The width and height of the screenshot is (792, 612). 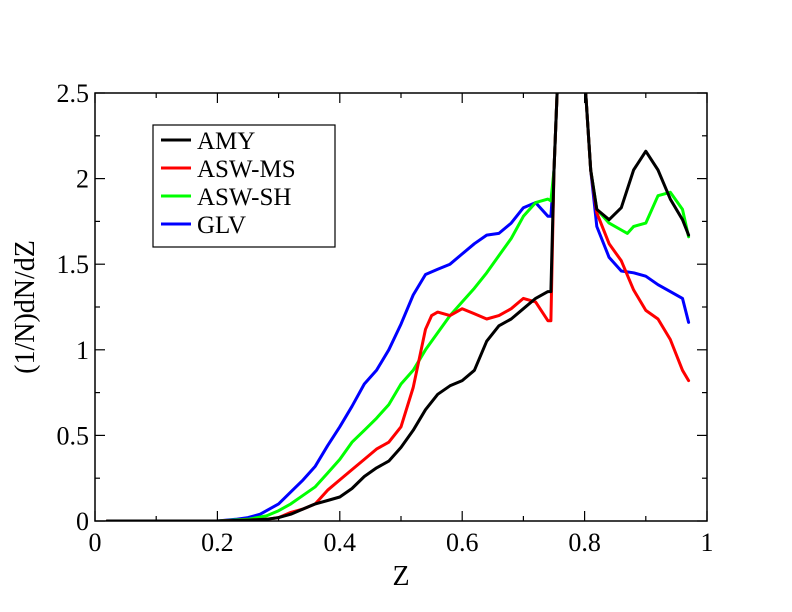 What do you see at coordinates (226, 141) in the screenshot?
I see `legend-label-amy: AMY` at bounding box center [226, 141].